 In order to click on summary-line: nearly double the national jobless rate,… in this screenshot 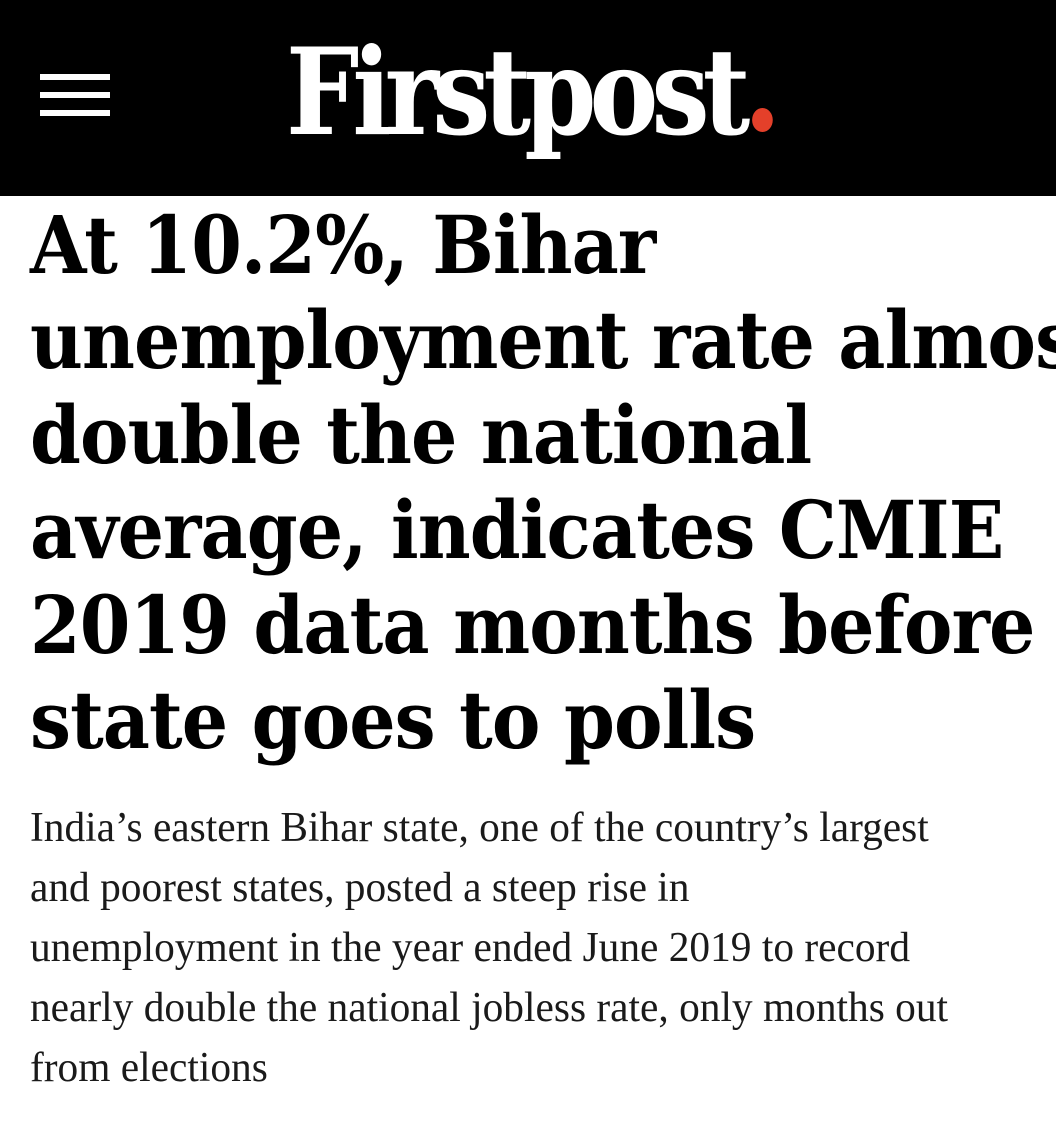, I will do `click(489, 1008)`.